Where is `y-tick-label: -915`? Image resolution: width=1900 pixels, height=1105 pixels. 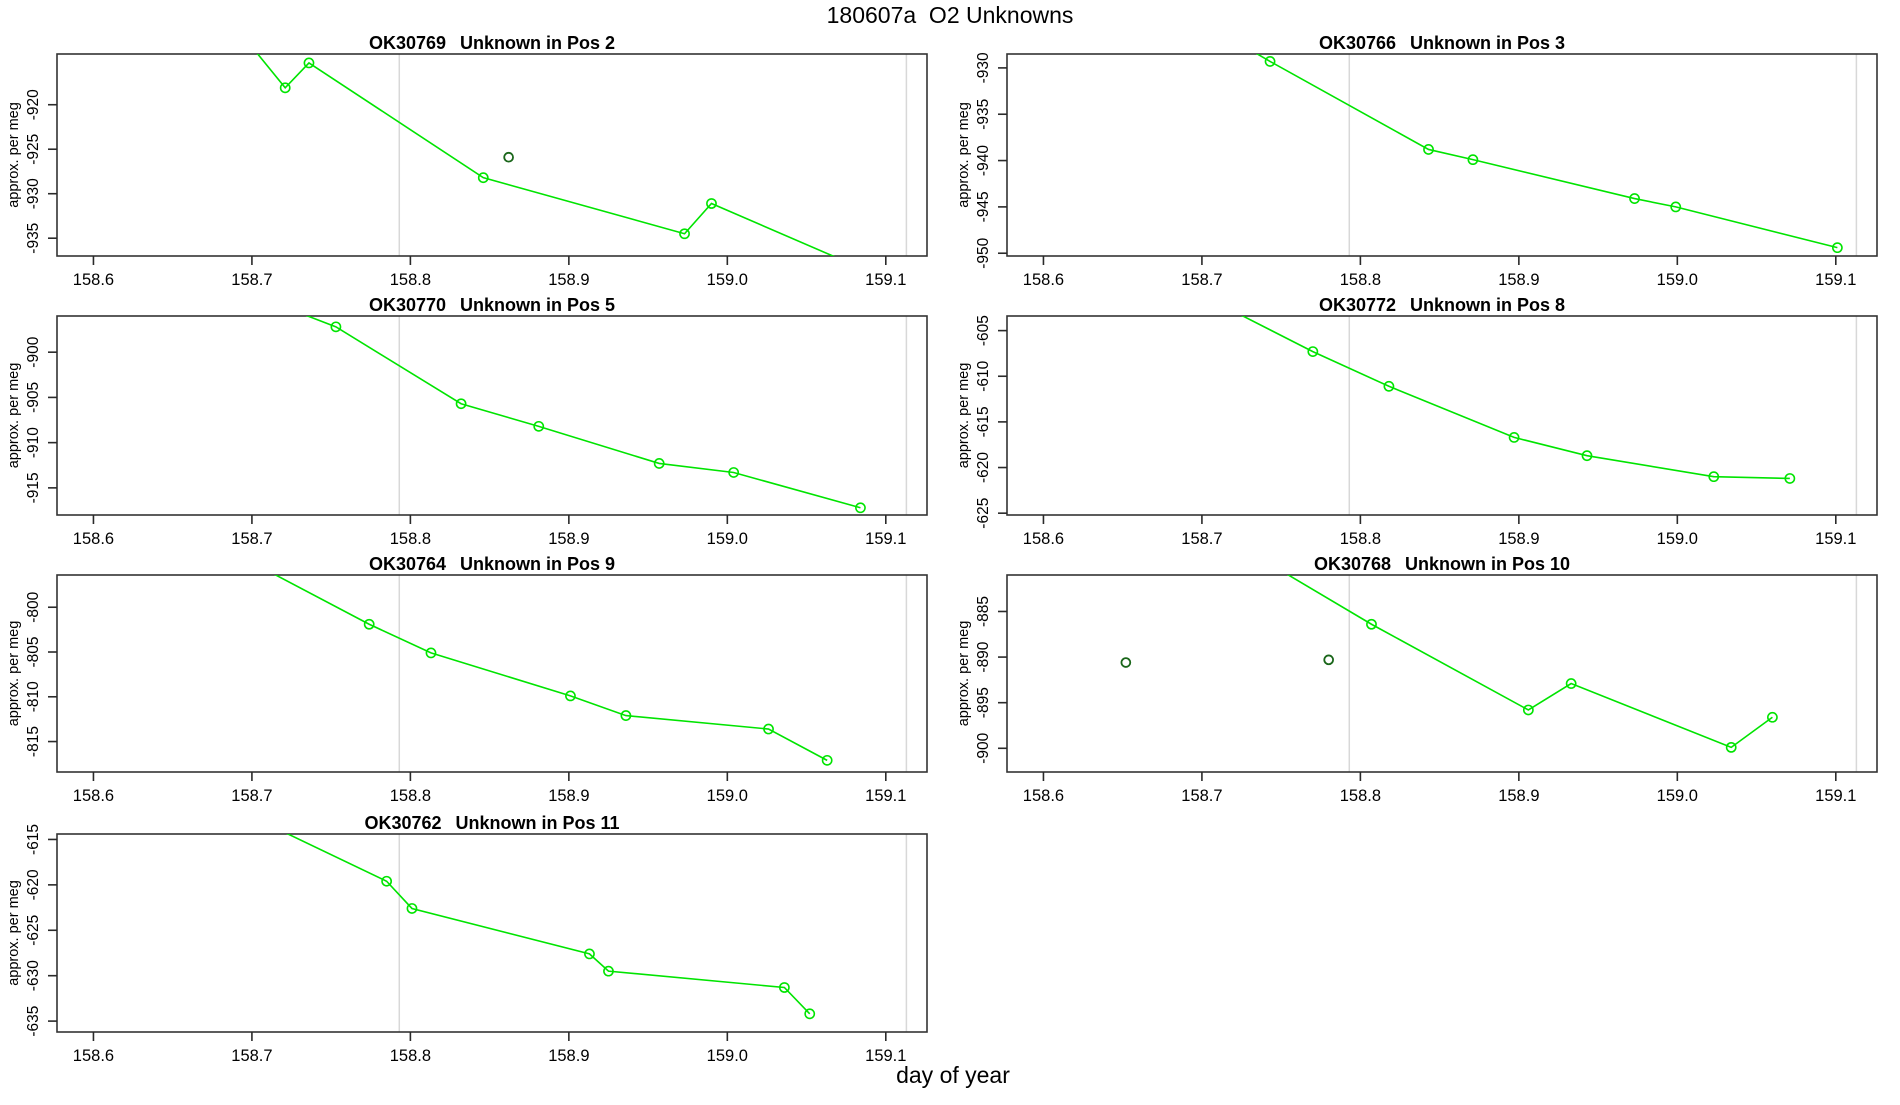
y-tick-label: -915 is located at coordinates (33, 487).